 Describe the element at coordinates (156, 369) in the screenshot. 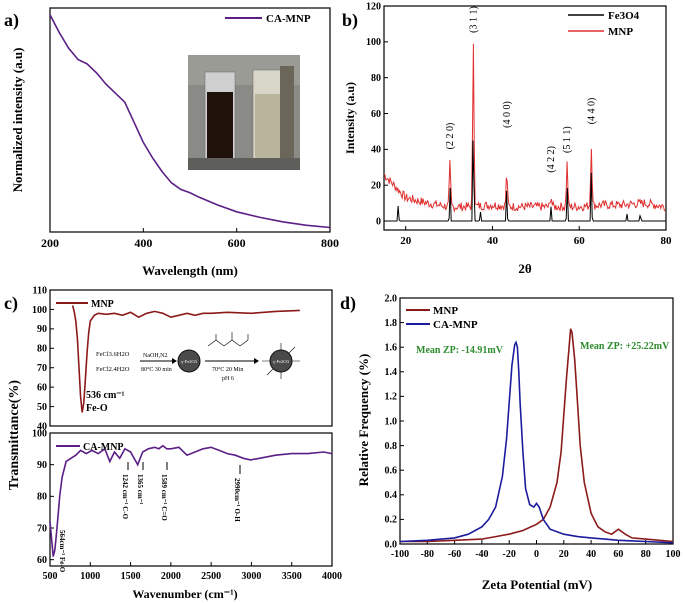

I see `scheme-step-1-bottom: 80°C 30 min` at that location.